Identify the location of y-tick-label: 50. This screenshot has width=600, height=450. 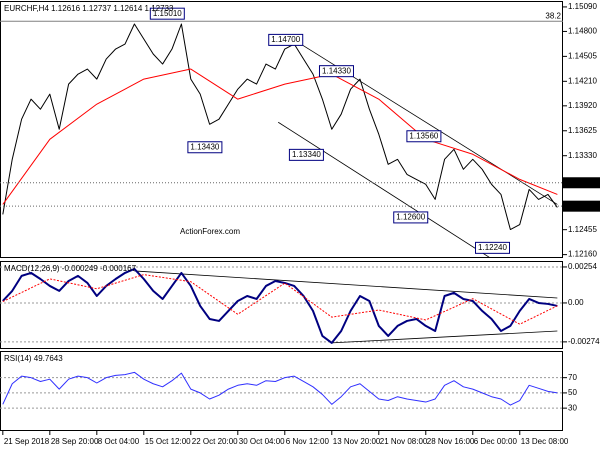
(572, 392).